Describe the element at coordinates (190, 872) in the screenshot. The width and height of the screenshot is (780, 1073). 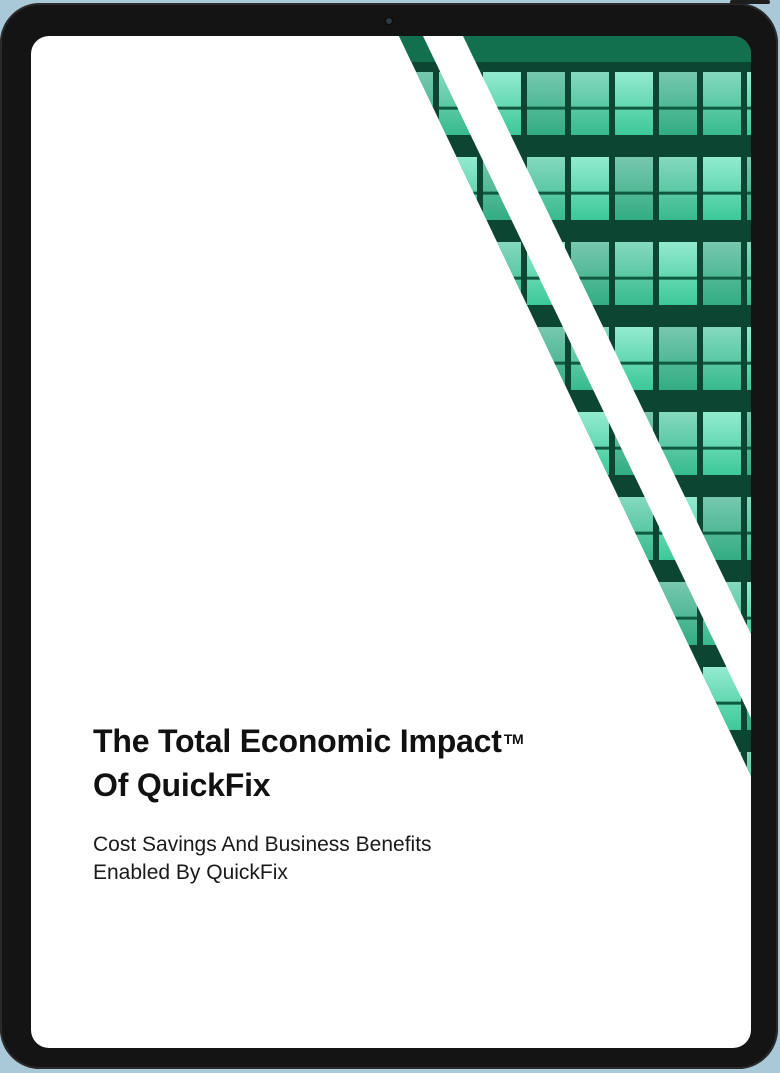
I see `subtitle-line-2: Enabled By QuickFix` at that location.